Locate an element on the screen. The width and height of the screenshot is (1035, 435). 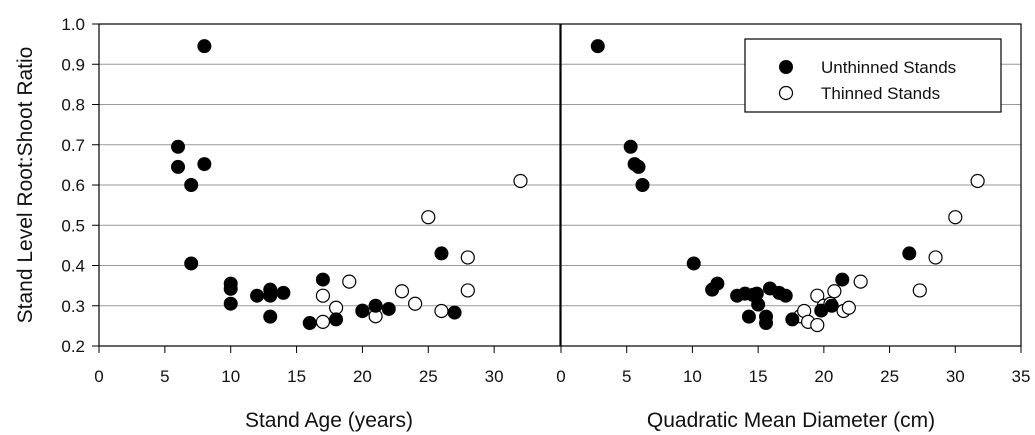
x-axis-title-left: Stand Age (years) is located at coordinates (329, 420).